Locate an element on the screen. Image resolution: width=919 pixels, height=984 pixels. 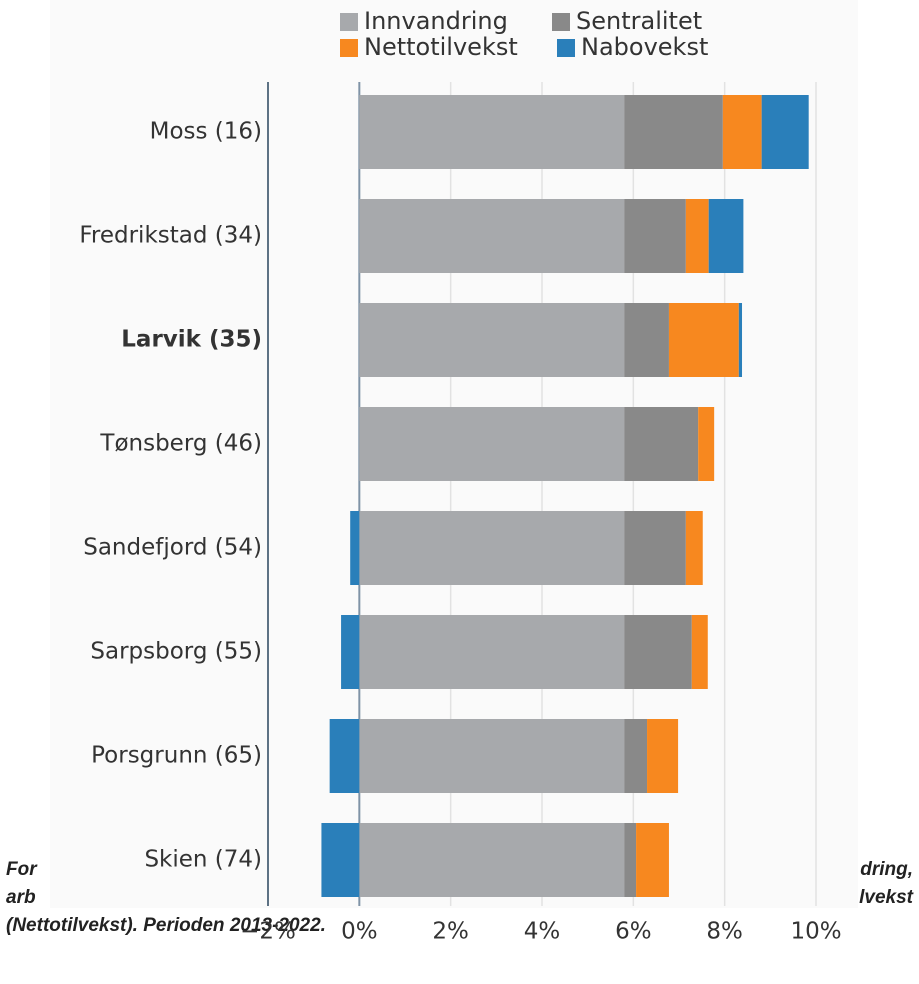
y-tick-label: Sandefjord (54) is located at coordinates (172, 548).